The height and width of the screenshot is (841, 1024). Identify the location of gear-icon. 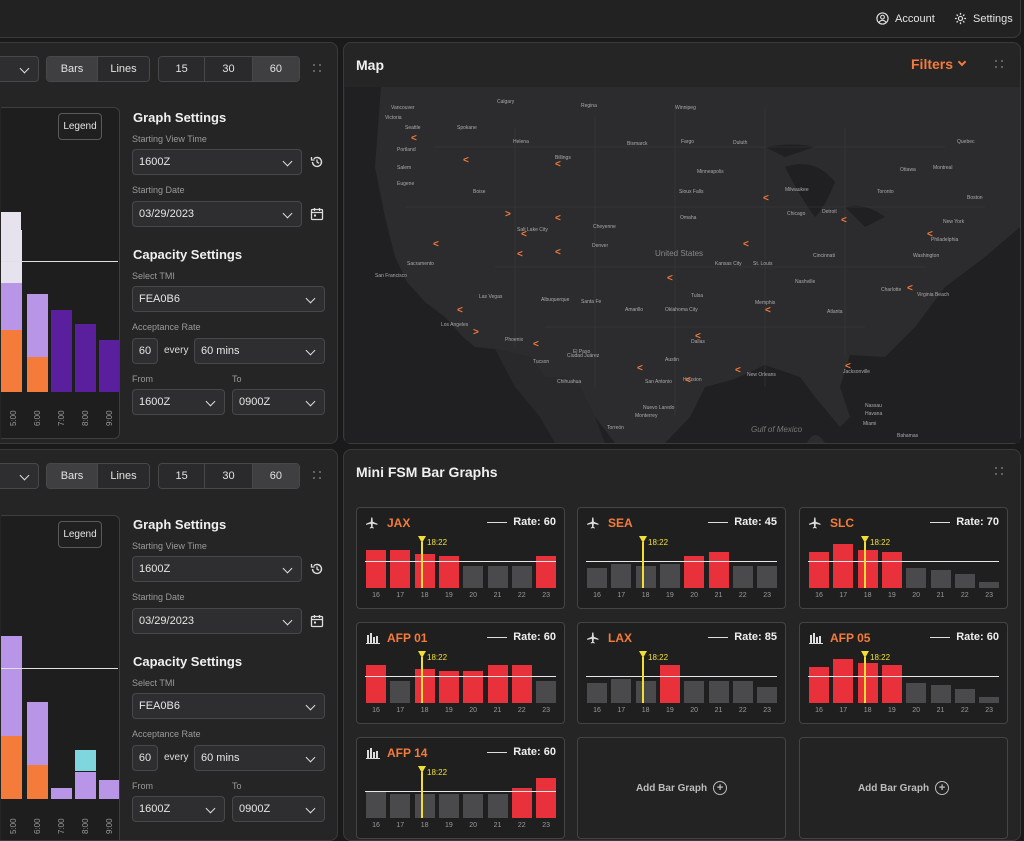
(960, 18).